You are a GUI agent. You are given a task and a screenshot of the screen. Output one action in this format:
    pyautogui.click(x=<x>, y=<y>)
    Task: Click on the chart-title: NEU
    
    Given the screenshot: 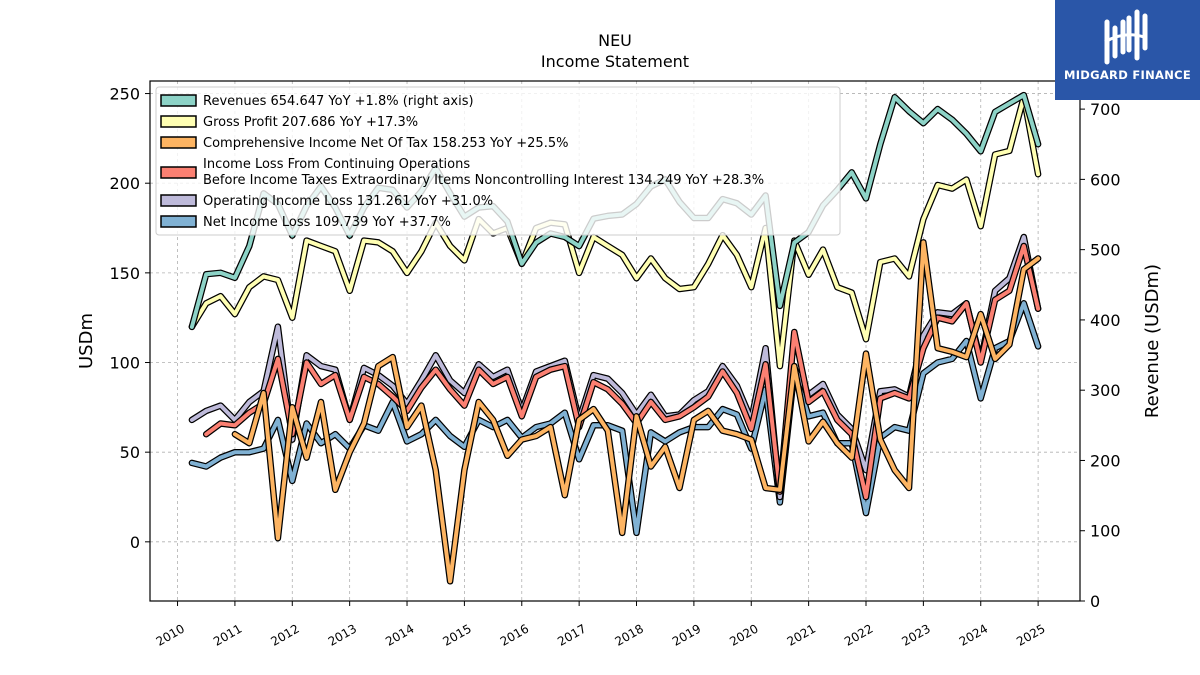 What is the action you would take?
    pyautogui.click(x=615, y=40)
    